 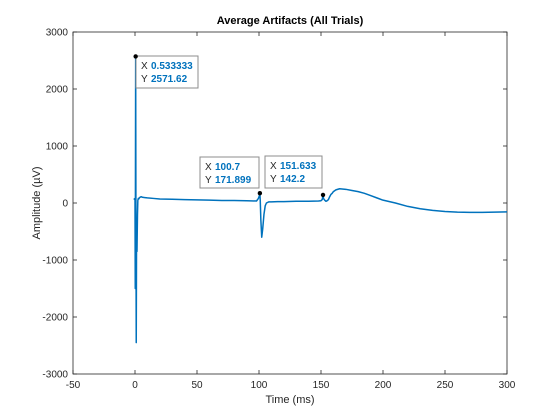 What do you see at coordinates (290, 21) in the screenshot?
I see `chart-title: Average Artifacts (All Trials)` at bounding box center [290, 21].